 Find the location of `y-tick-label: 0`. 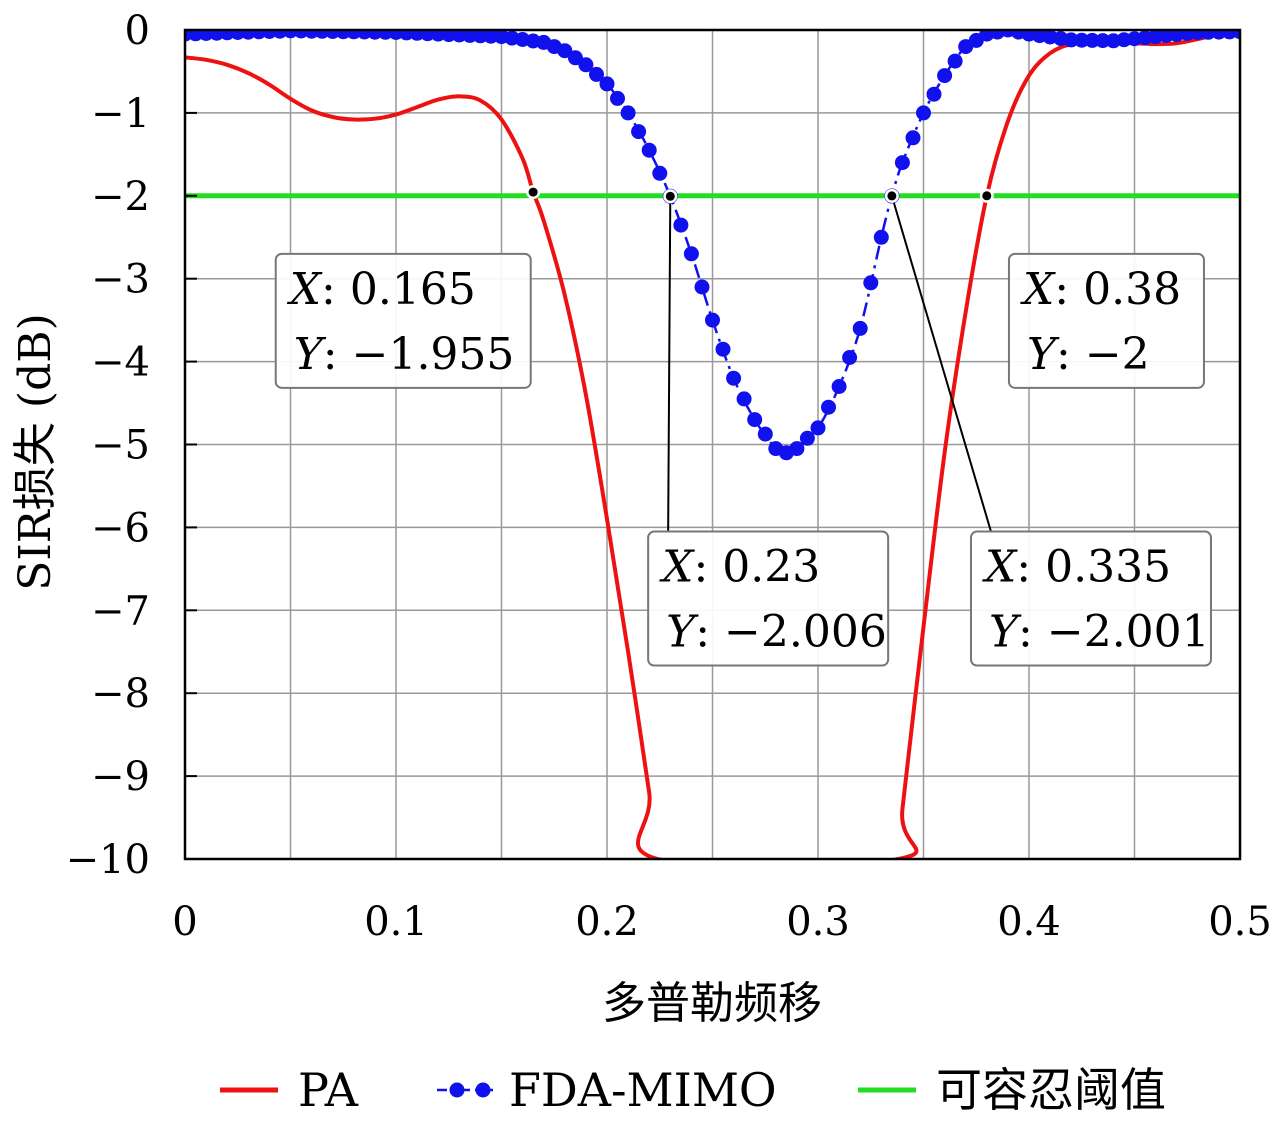

y-tick-label: 0 is located at coordinates (137, 31).